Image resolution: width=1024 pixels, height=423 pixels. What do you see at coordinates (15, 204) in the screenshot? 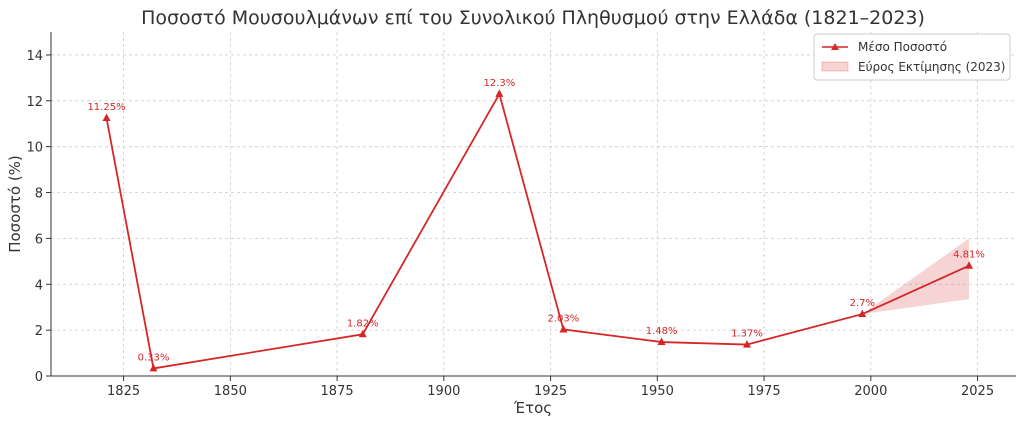
I see `y-axis-label: Ποσοστό (%)` at bounding box center [15, 204].